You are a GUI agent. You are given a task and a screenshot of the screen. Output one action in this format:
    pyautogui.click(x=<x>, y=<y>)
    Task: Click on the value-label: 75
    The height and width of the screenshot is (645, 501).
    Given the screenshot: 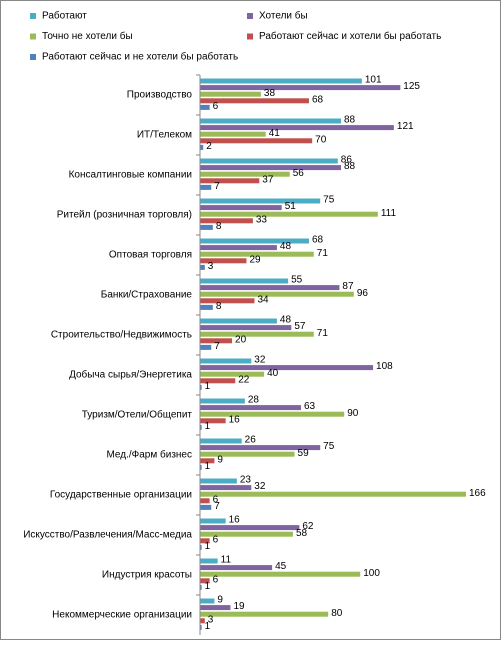 What is the action you would take?
    pyautogui.click(x=329, y=446)
    